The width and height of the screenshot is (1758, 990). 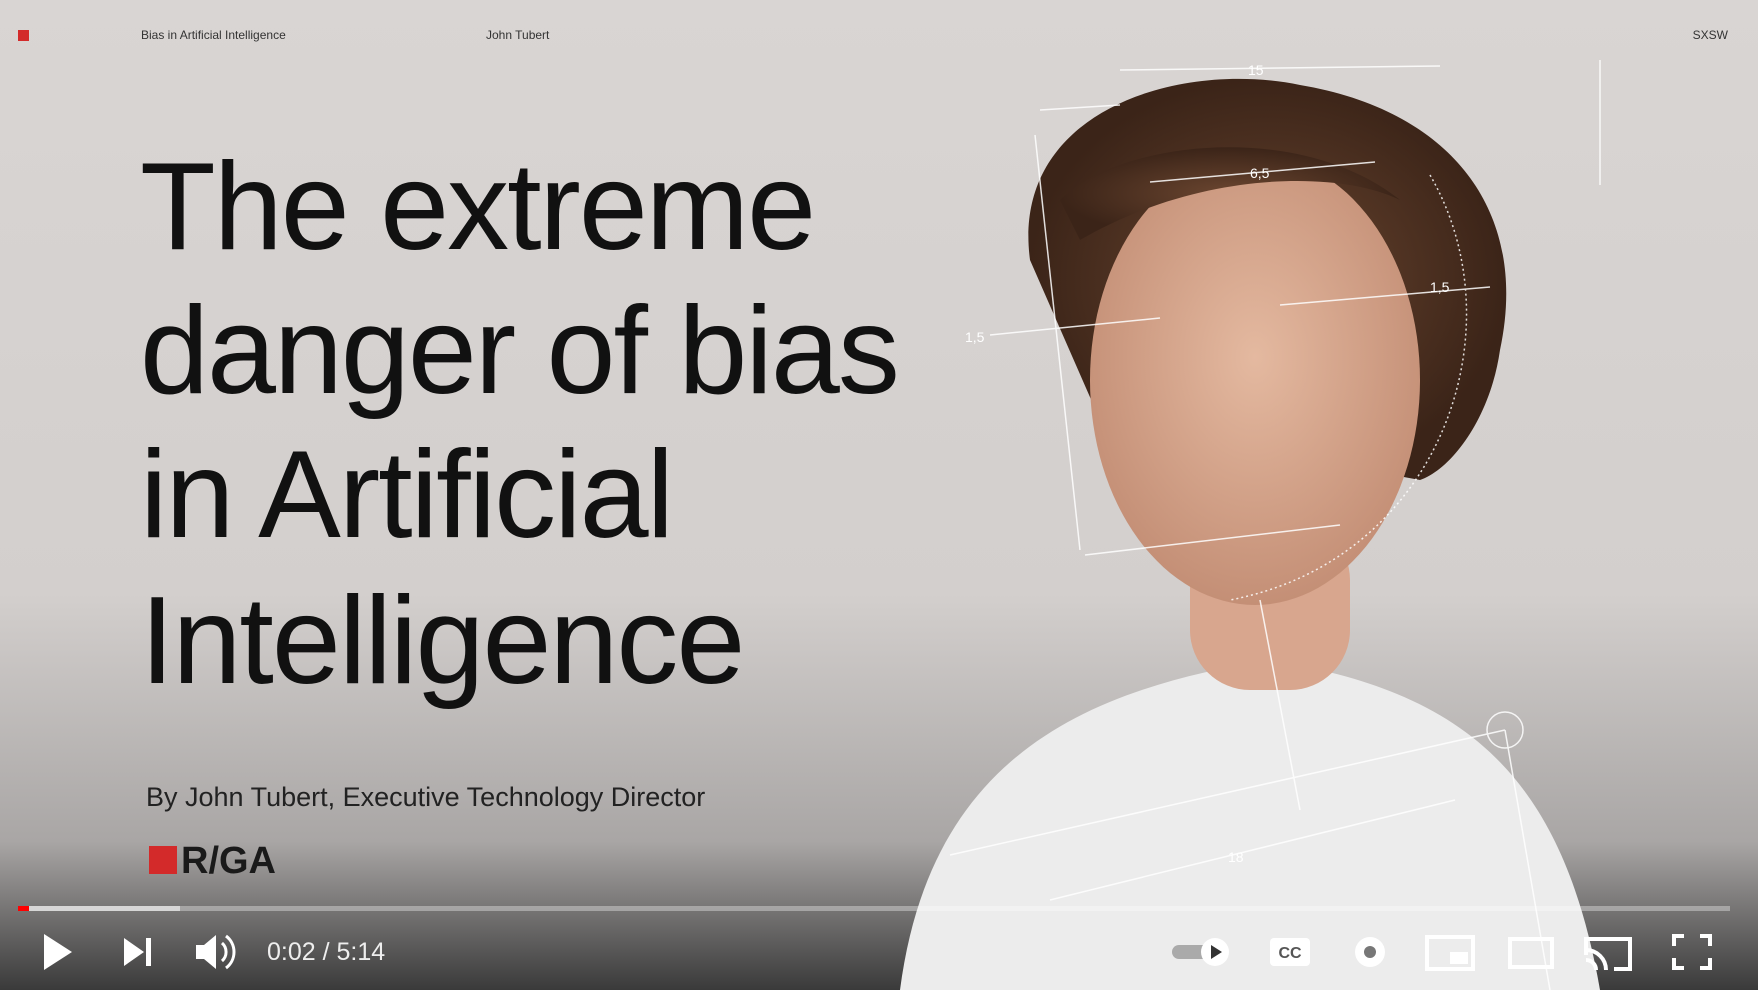 I want to click on slide-topic: Bias in Artificial Intelligence, so click(x=213, y=35).